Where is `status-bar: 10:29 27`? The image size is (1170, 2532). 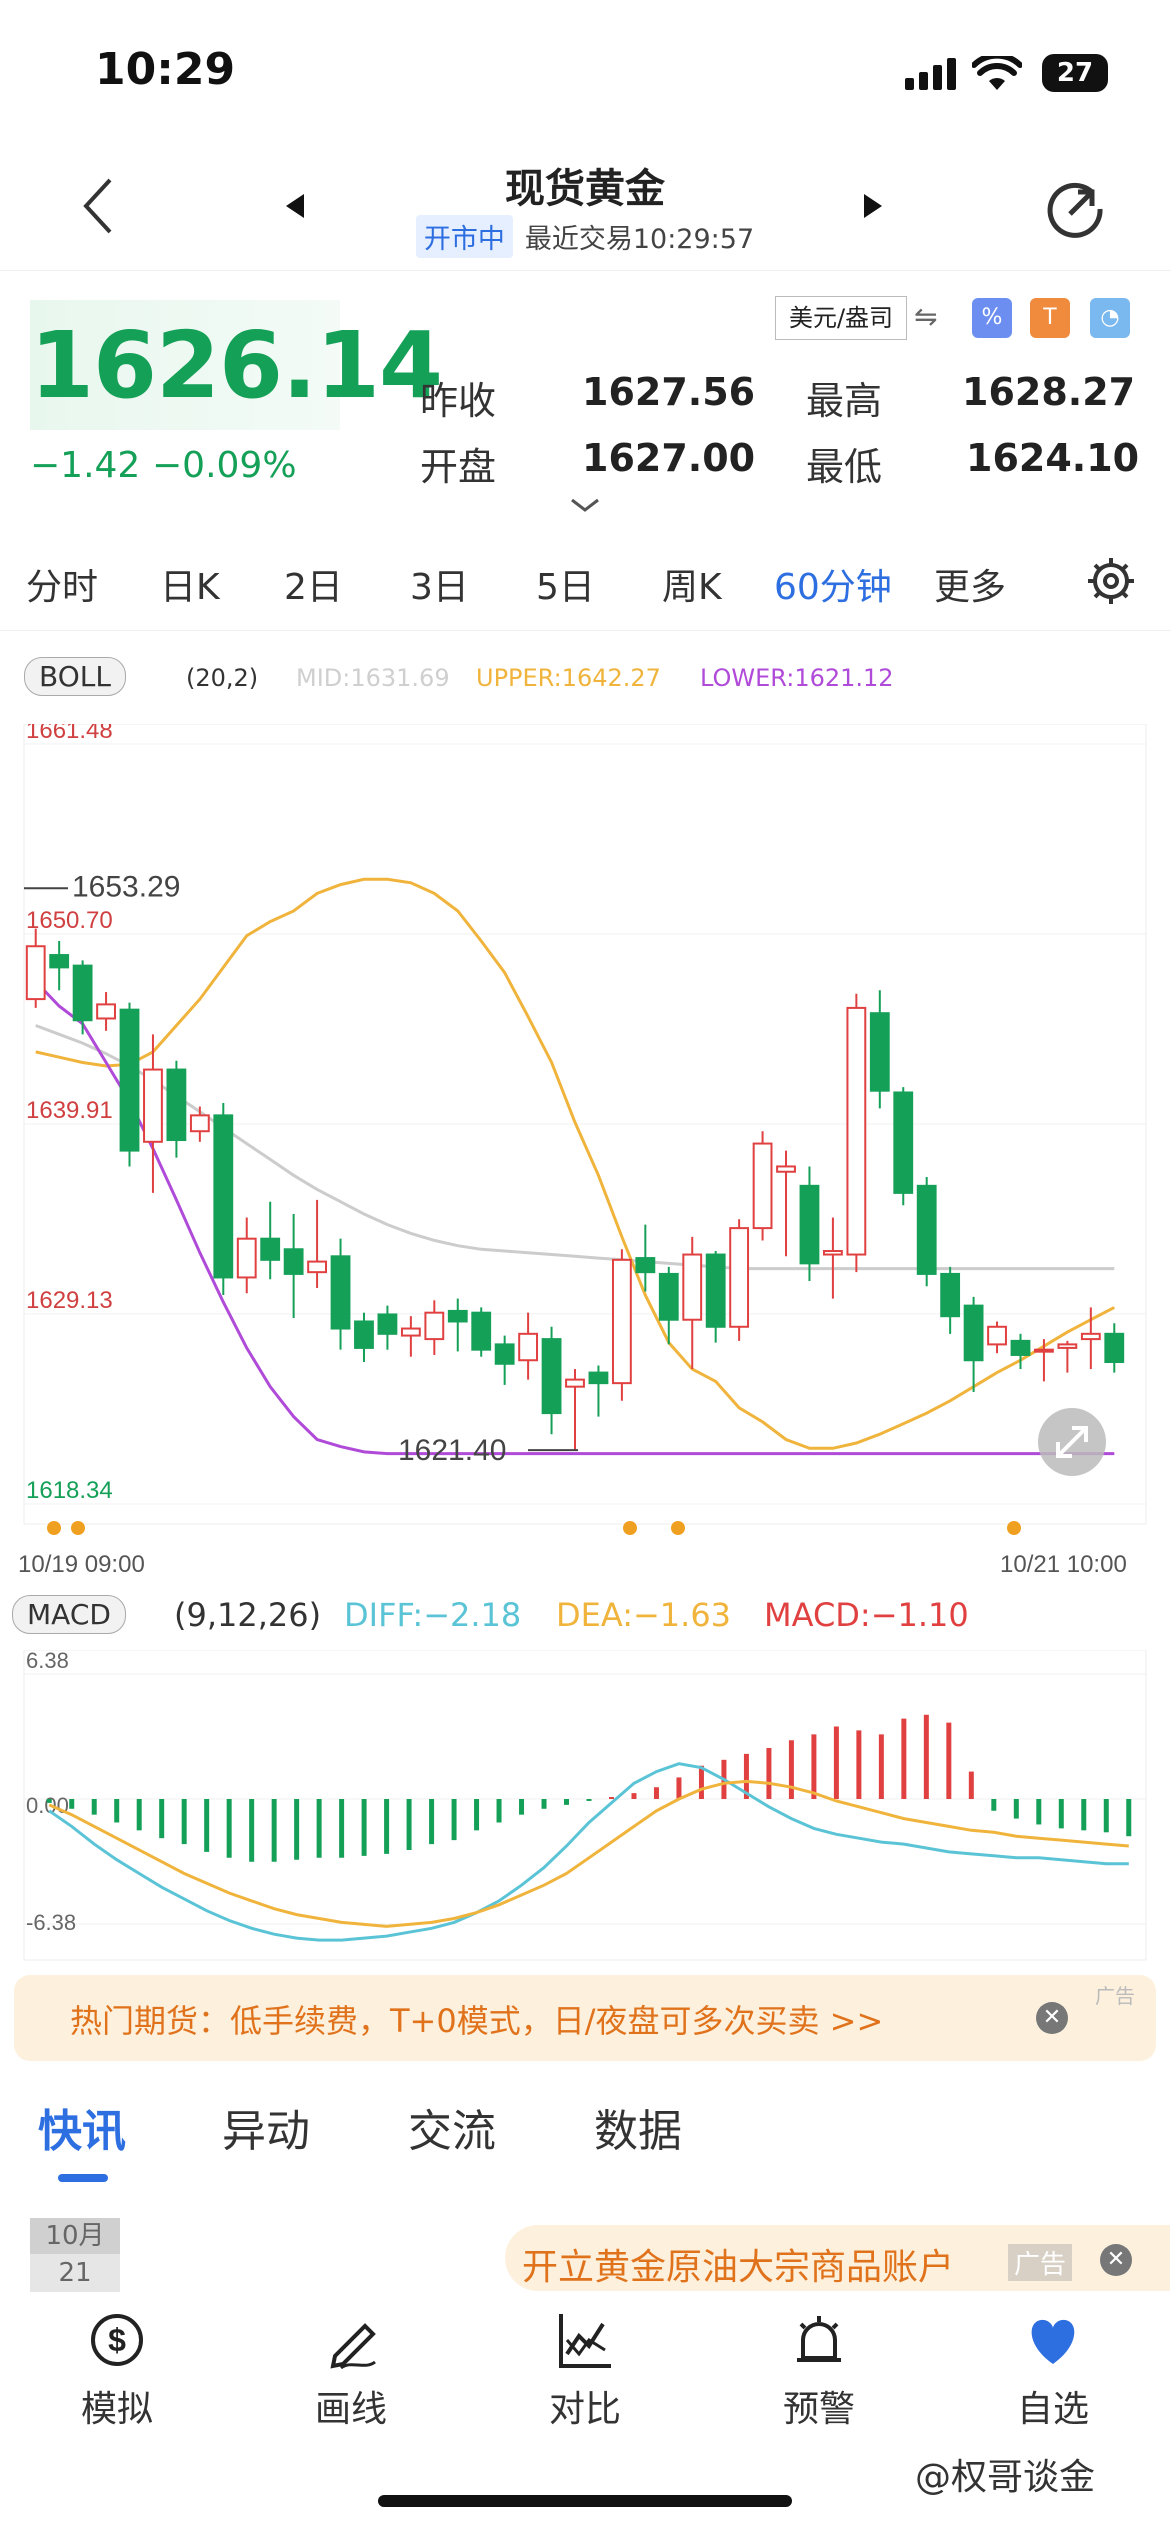
status-bar: 10:29 27 is located at coordinates (585, 70).